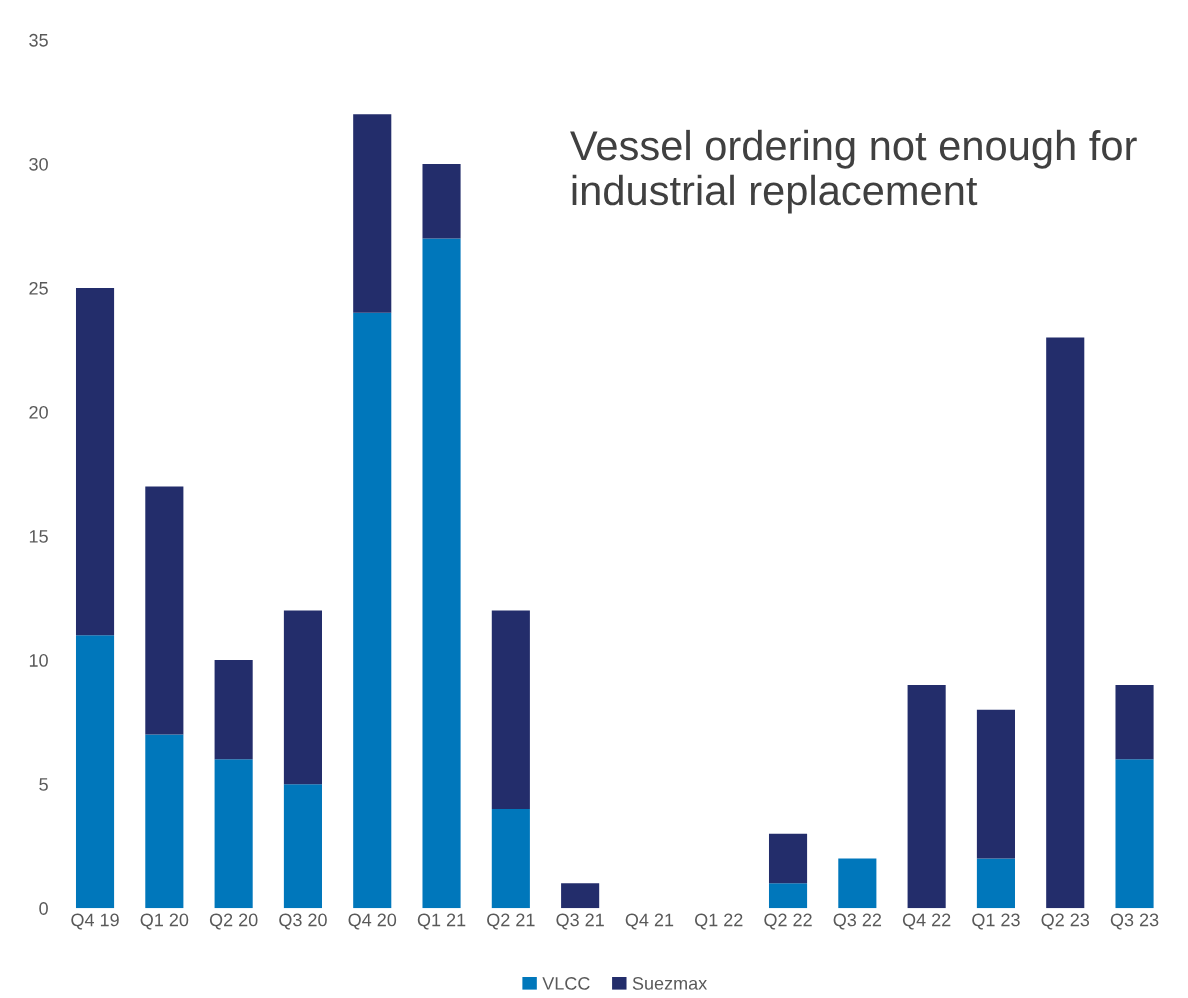 The width and height of the screenshot is (1188, 998). I want to click on x-tick-label: Q2 21, so click(511, 921).